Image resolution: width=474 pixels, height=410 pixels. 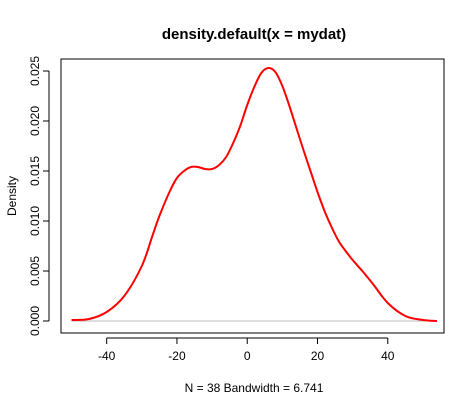 What do you see at coordinates (177, 356) in the screenshot?
I see `x-tick-label: -20` at bounding box center [177, 356].